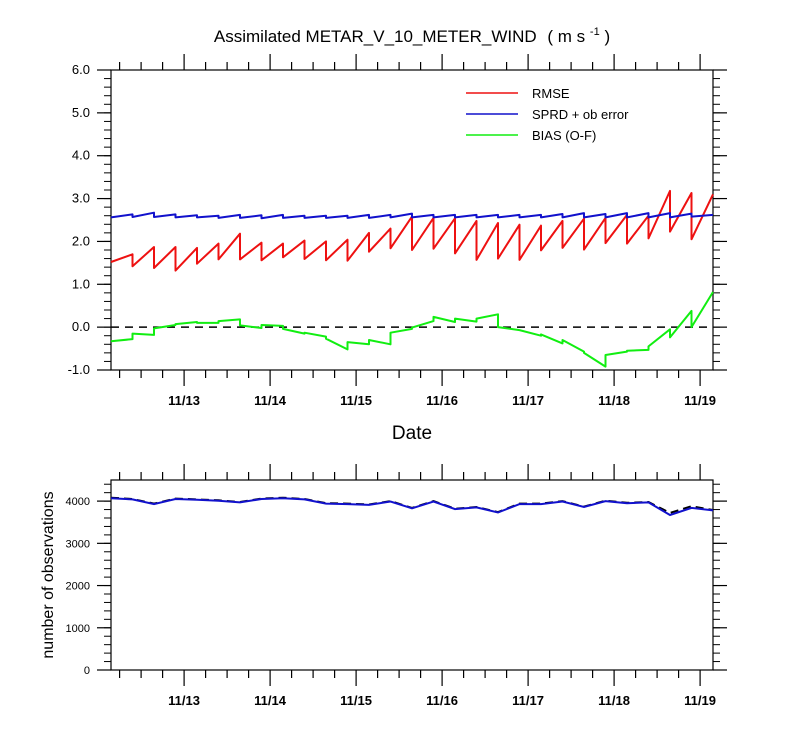  Describe the element at coordinates (81, 198) in the screenshot. I see `y-tick-label: 3.0` at that location.